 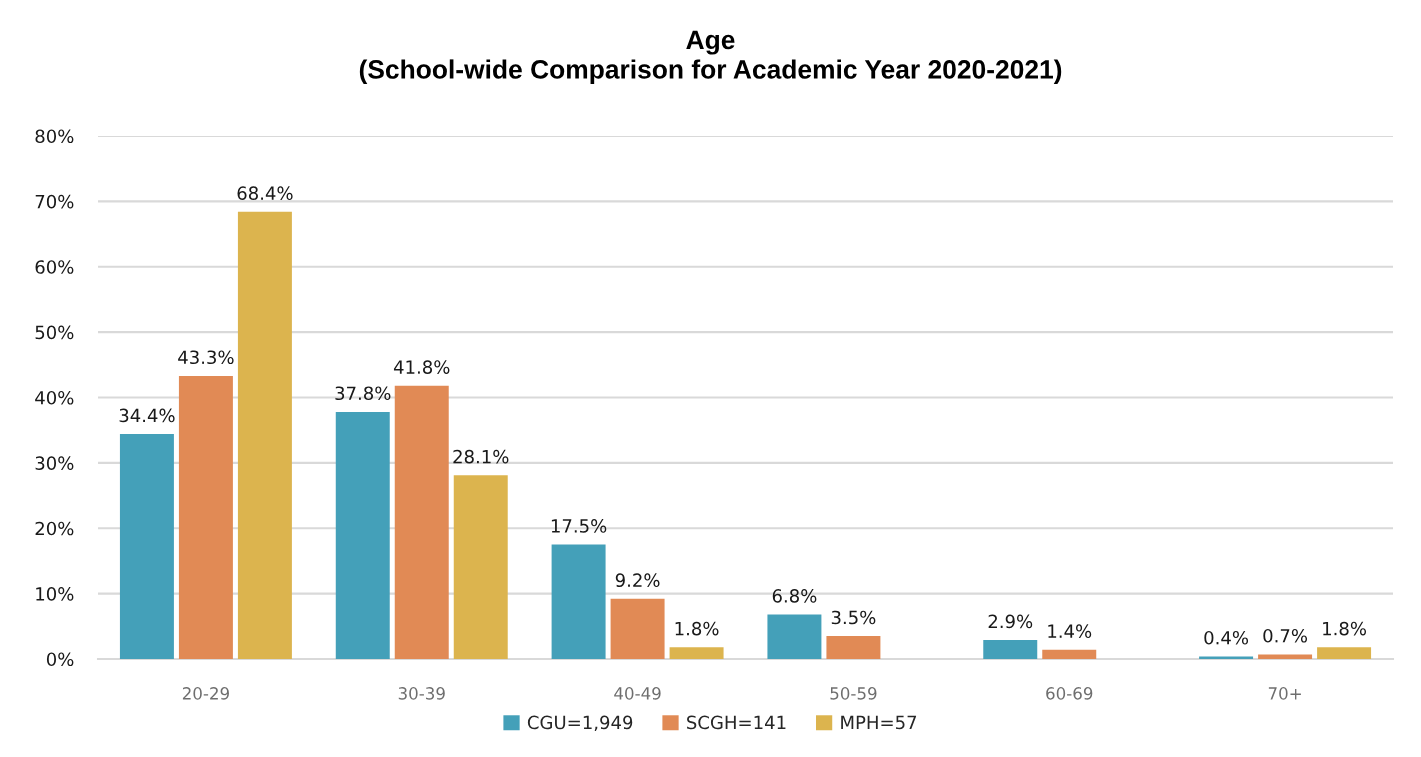 I want to click on chart-title: Age (School-wide Comparison for Academic Year 2020-2021), so click(x=710, y=57).